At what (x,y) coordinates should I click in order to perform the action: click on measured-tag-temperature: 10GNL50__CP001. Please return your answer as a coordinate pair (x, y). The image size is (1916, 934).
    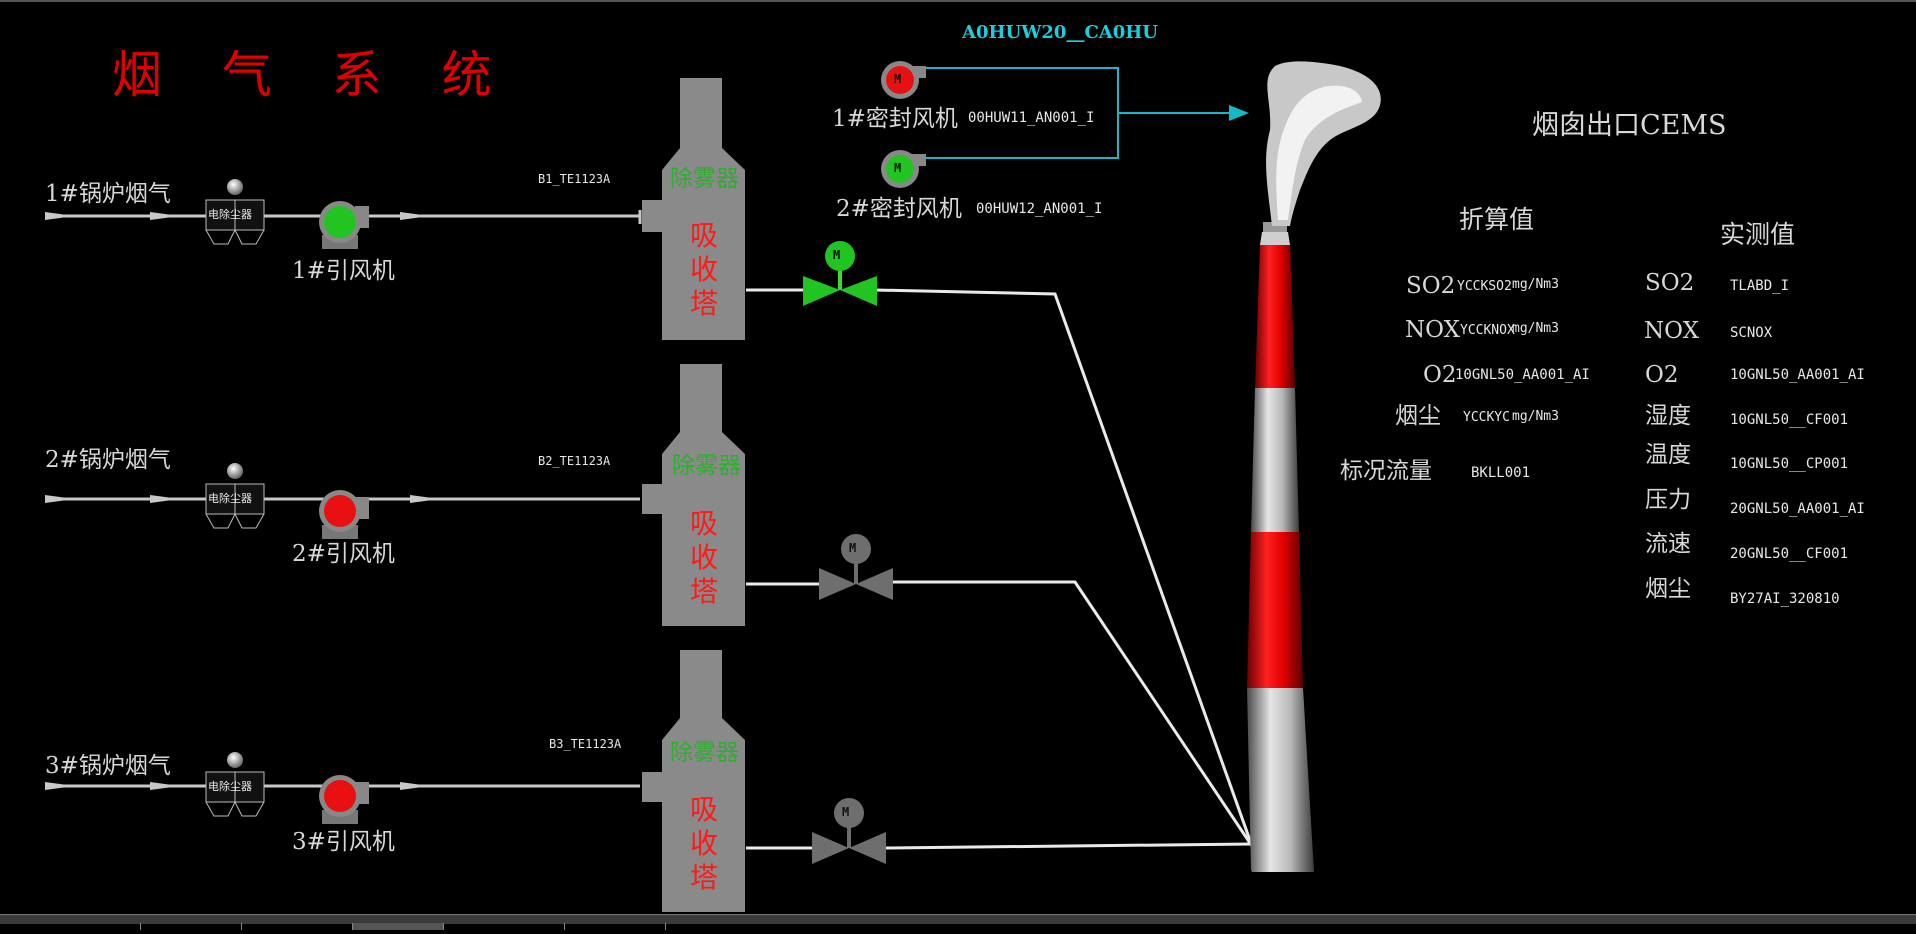
    Looking at the image, I should click on (1789, 464).